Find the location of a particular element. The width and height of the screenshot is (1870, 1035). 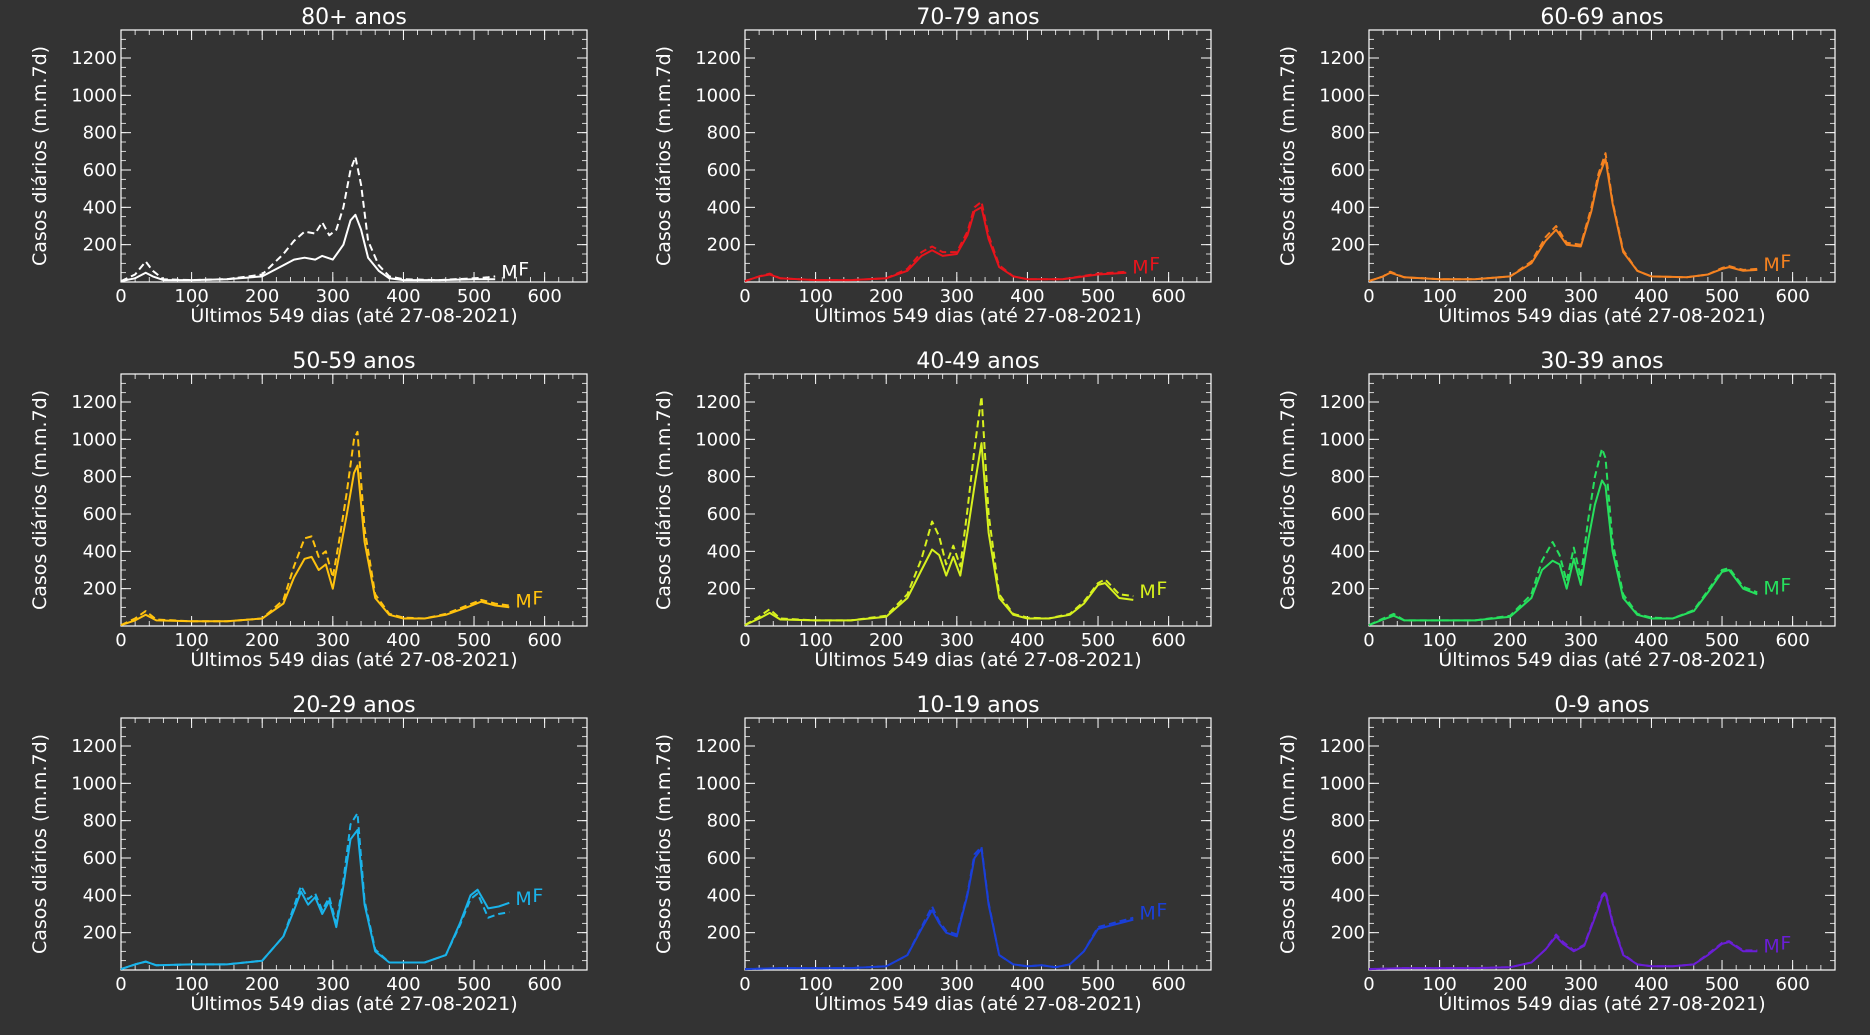

chart-title: 0-9 anos is located at coordinates (1601, 705).